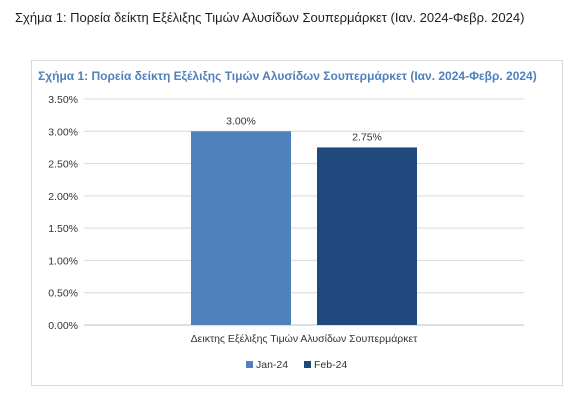  What do you see at coordinates (63, 132) in the screenshot?
I see `y-tick-label: 3.00%` at bounding box center [63, 132].